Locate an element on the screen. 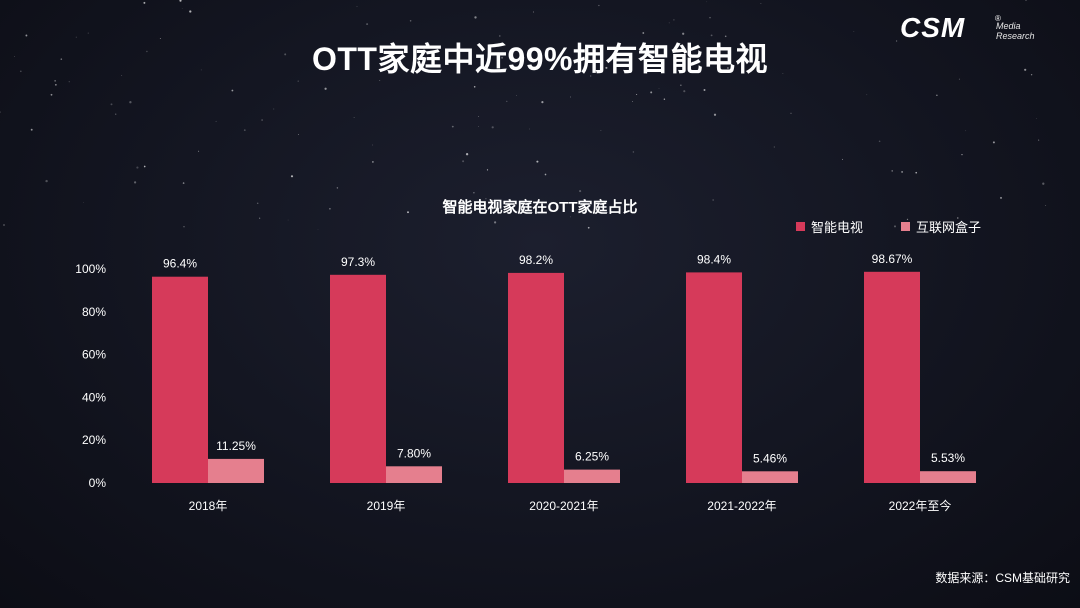  bar-value-label: 97.3% is located at coordinates (358, 262).